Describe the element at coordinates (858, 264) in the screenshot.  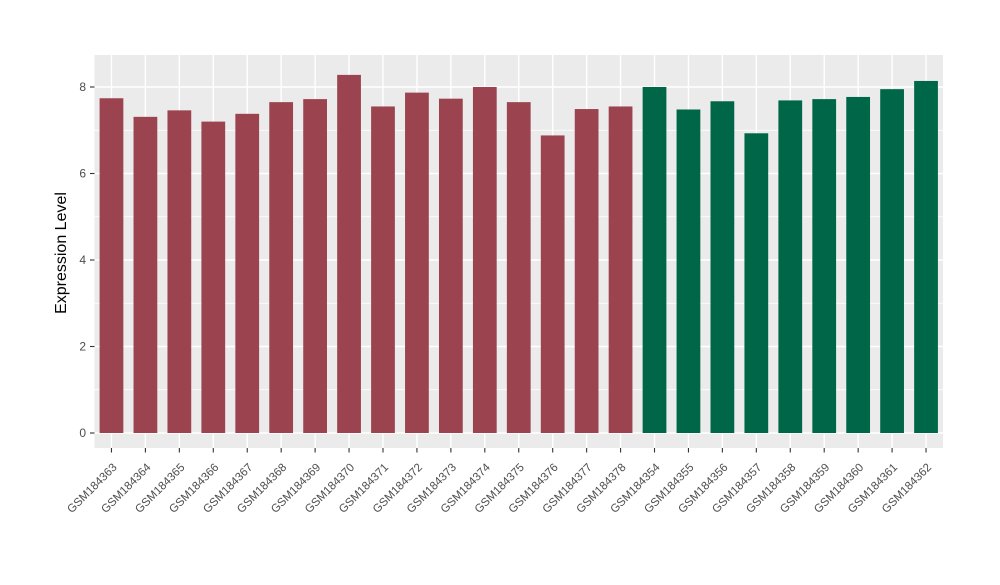
I see `bar-GSM184360` at that location.